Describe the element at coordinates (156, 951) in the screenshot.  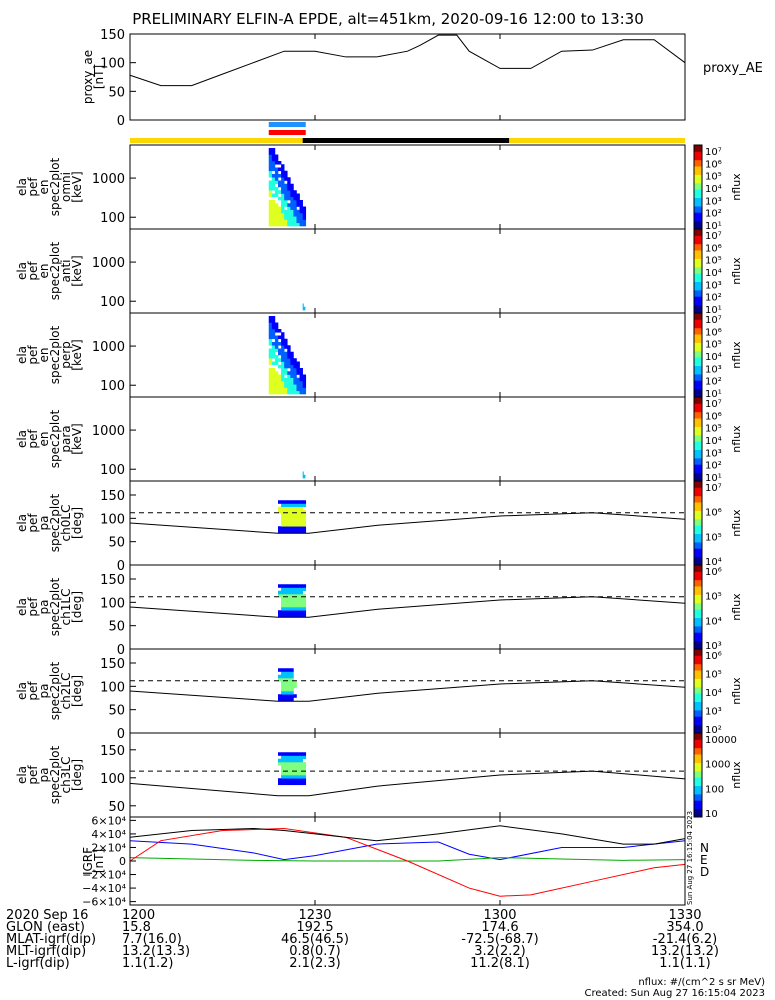
I see `annotation-value: 13.2(13.3)` at that location.